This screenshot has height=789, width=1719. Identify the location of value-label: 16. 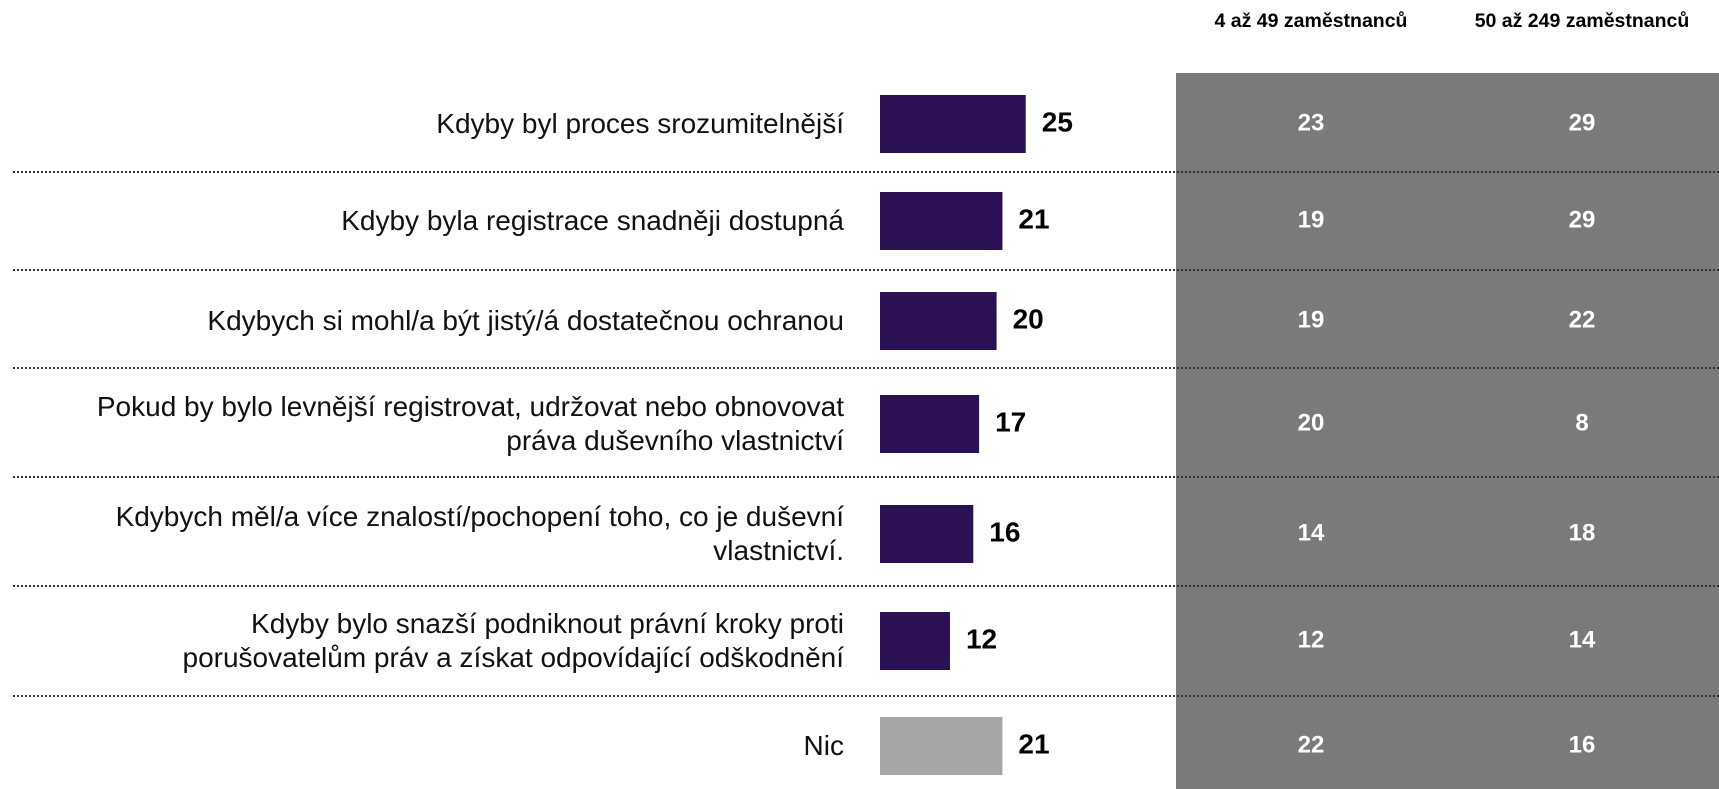
(1004, 531).